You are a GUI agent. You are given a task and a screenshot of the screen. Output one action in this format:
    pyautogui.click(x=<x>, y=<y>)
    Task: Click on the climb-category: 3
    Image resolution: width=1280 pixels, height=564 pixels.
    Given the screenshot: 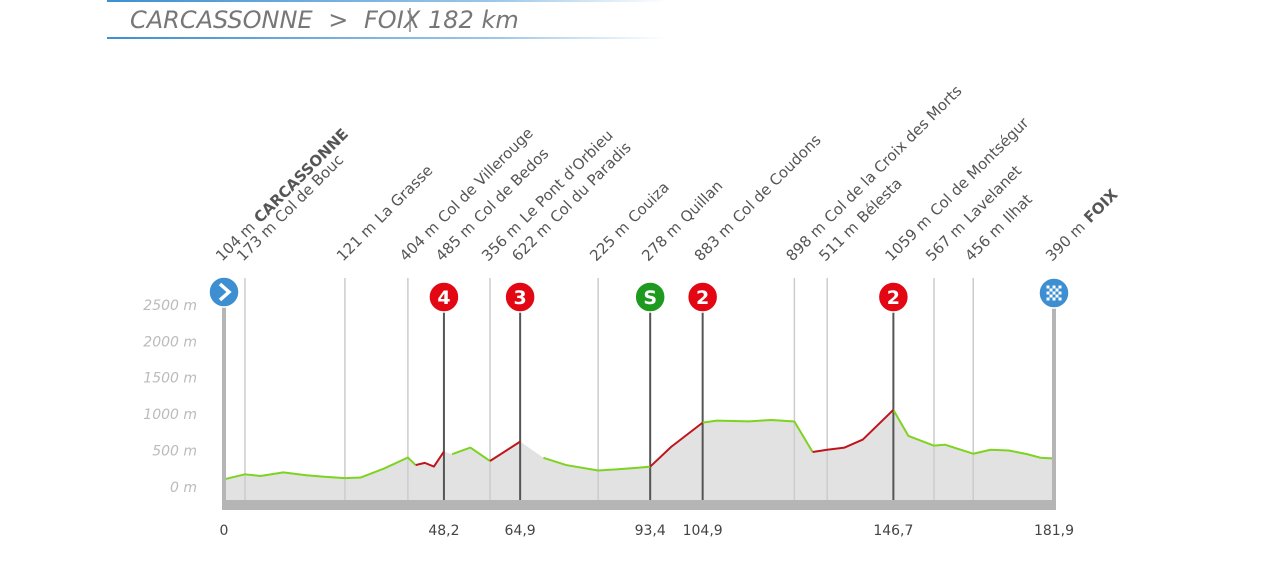 What is the action you would take?
    pyautogui.click(x=520, y=298)
    